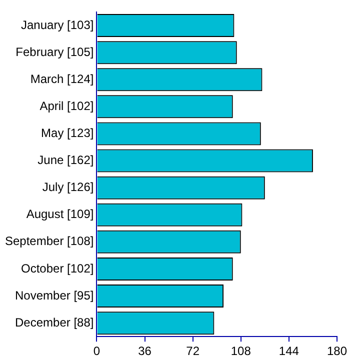 Image resolution: width=350 pixels, height=364 pixels. I want to click on x-tick-label: 36, so click(145, 351).